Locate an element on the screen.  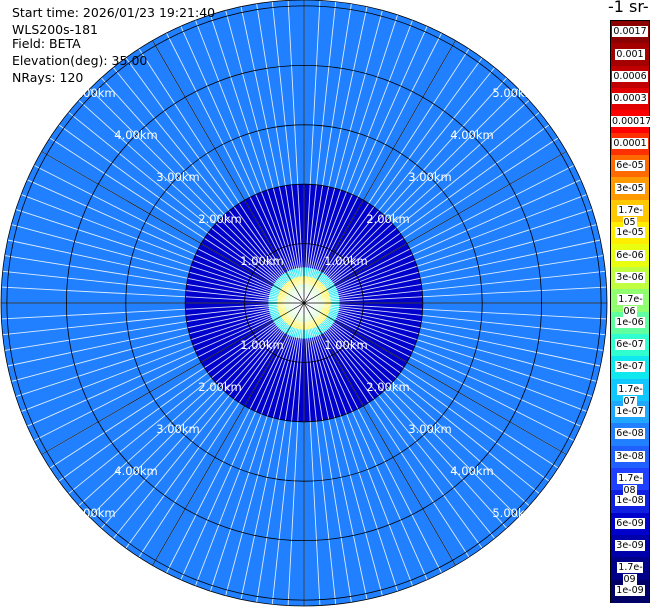
colorbar-tick-label: 6e-09 is located at coordinates (630, 523).